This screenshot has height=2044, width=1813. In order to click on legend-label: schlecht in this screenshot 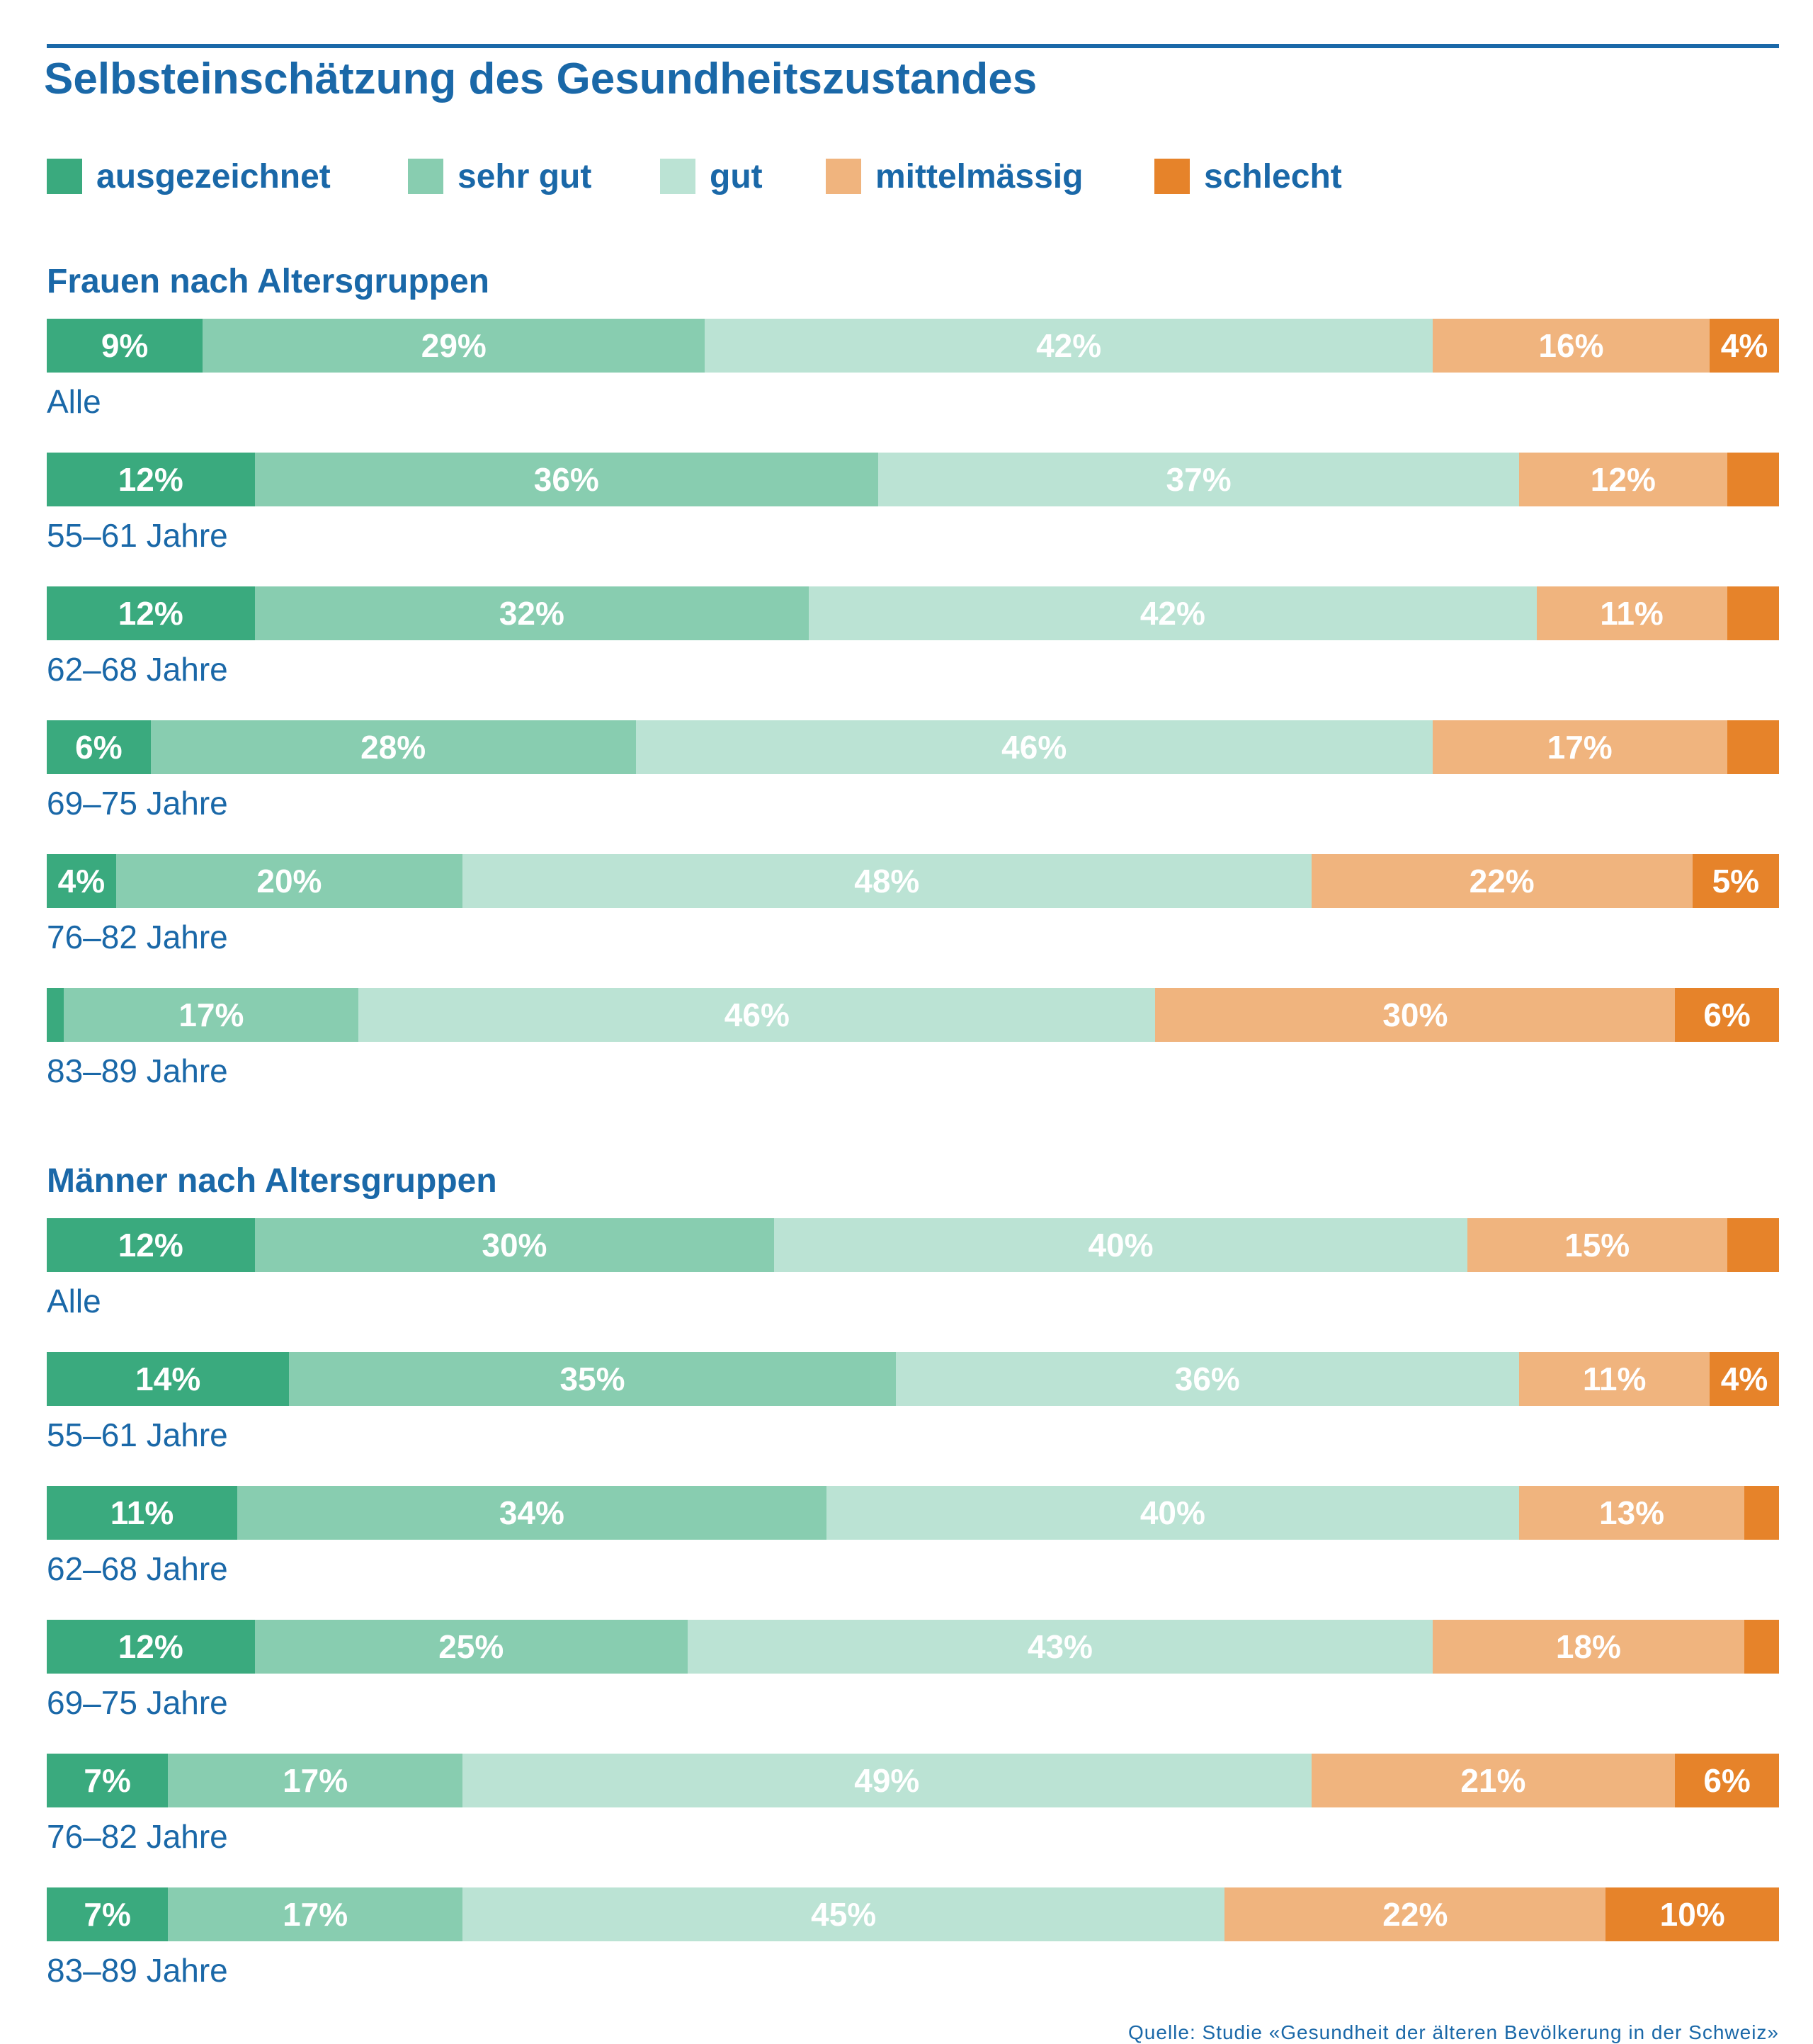, I will do `click(1273, 176)`.